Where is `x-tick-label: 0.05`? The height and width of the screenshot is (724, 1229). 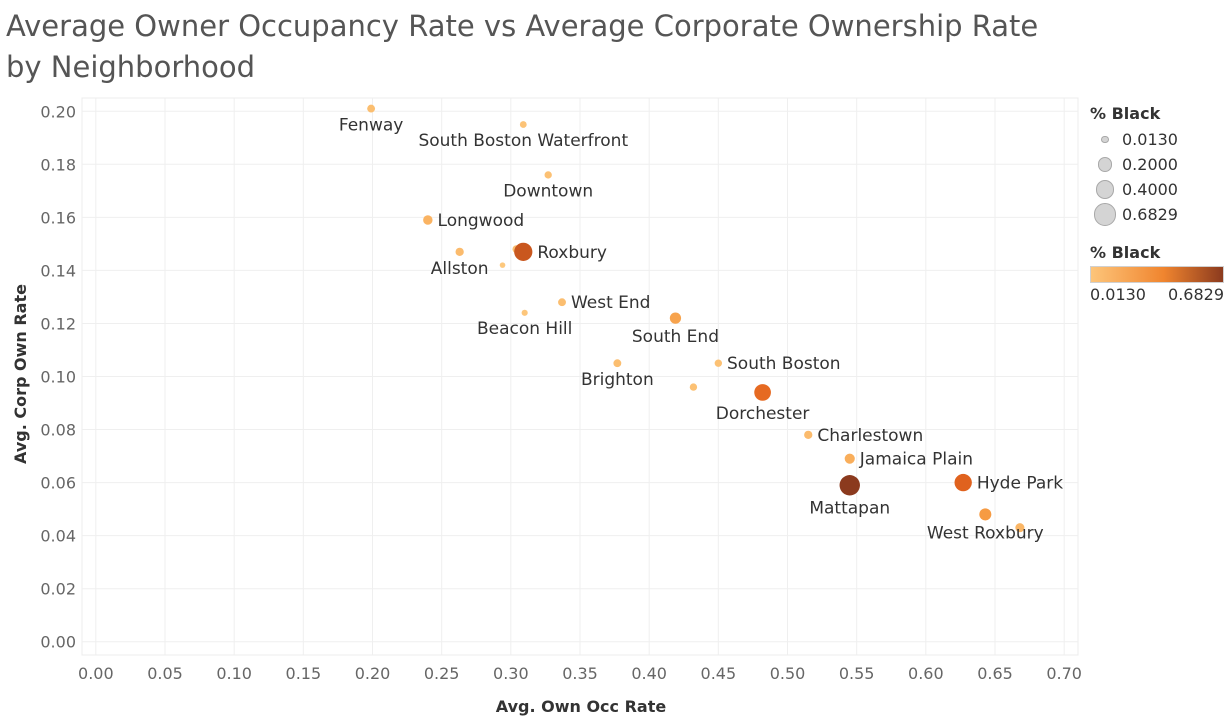
x-tick-label: 0.05 is located at coordinates (165, 673).